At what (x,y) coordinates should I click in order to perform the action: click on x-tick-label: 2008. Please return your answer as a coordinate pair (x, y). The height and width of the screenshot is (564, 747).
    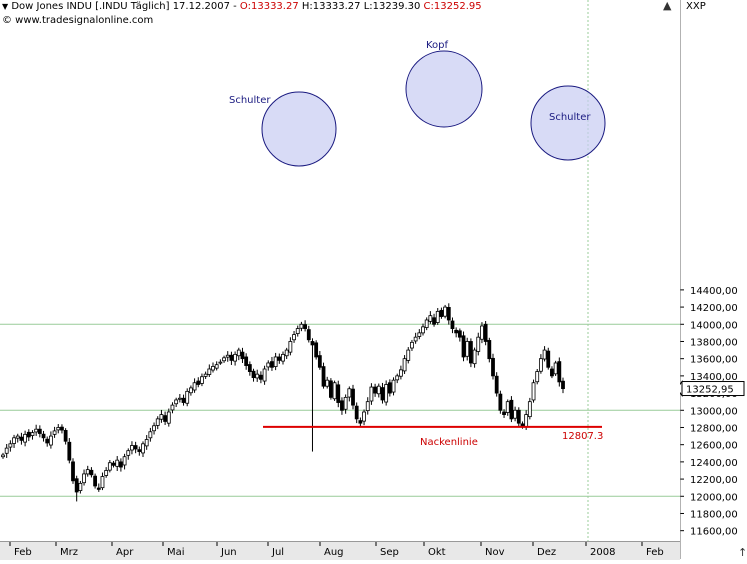
    Looking at the image, I should click on (602, 552).